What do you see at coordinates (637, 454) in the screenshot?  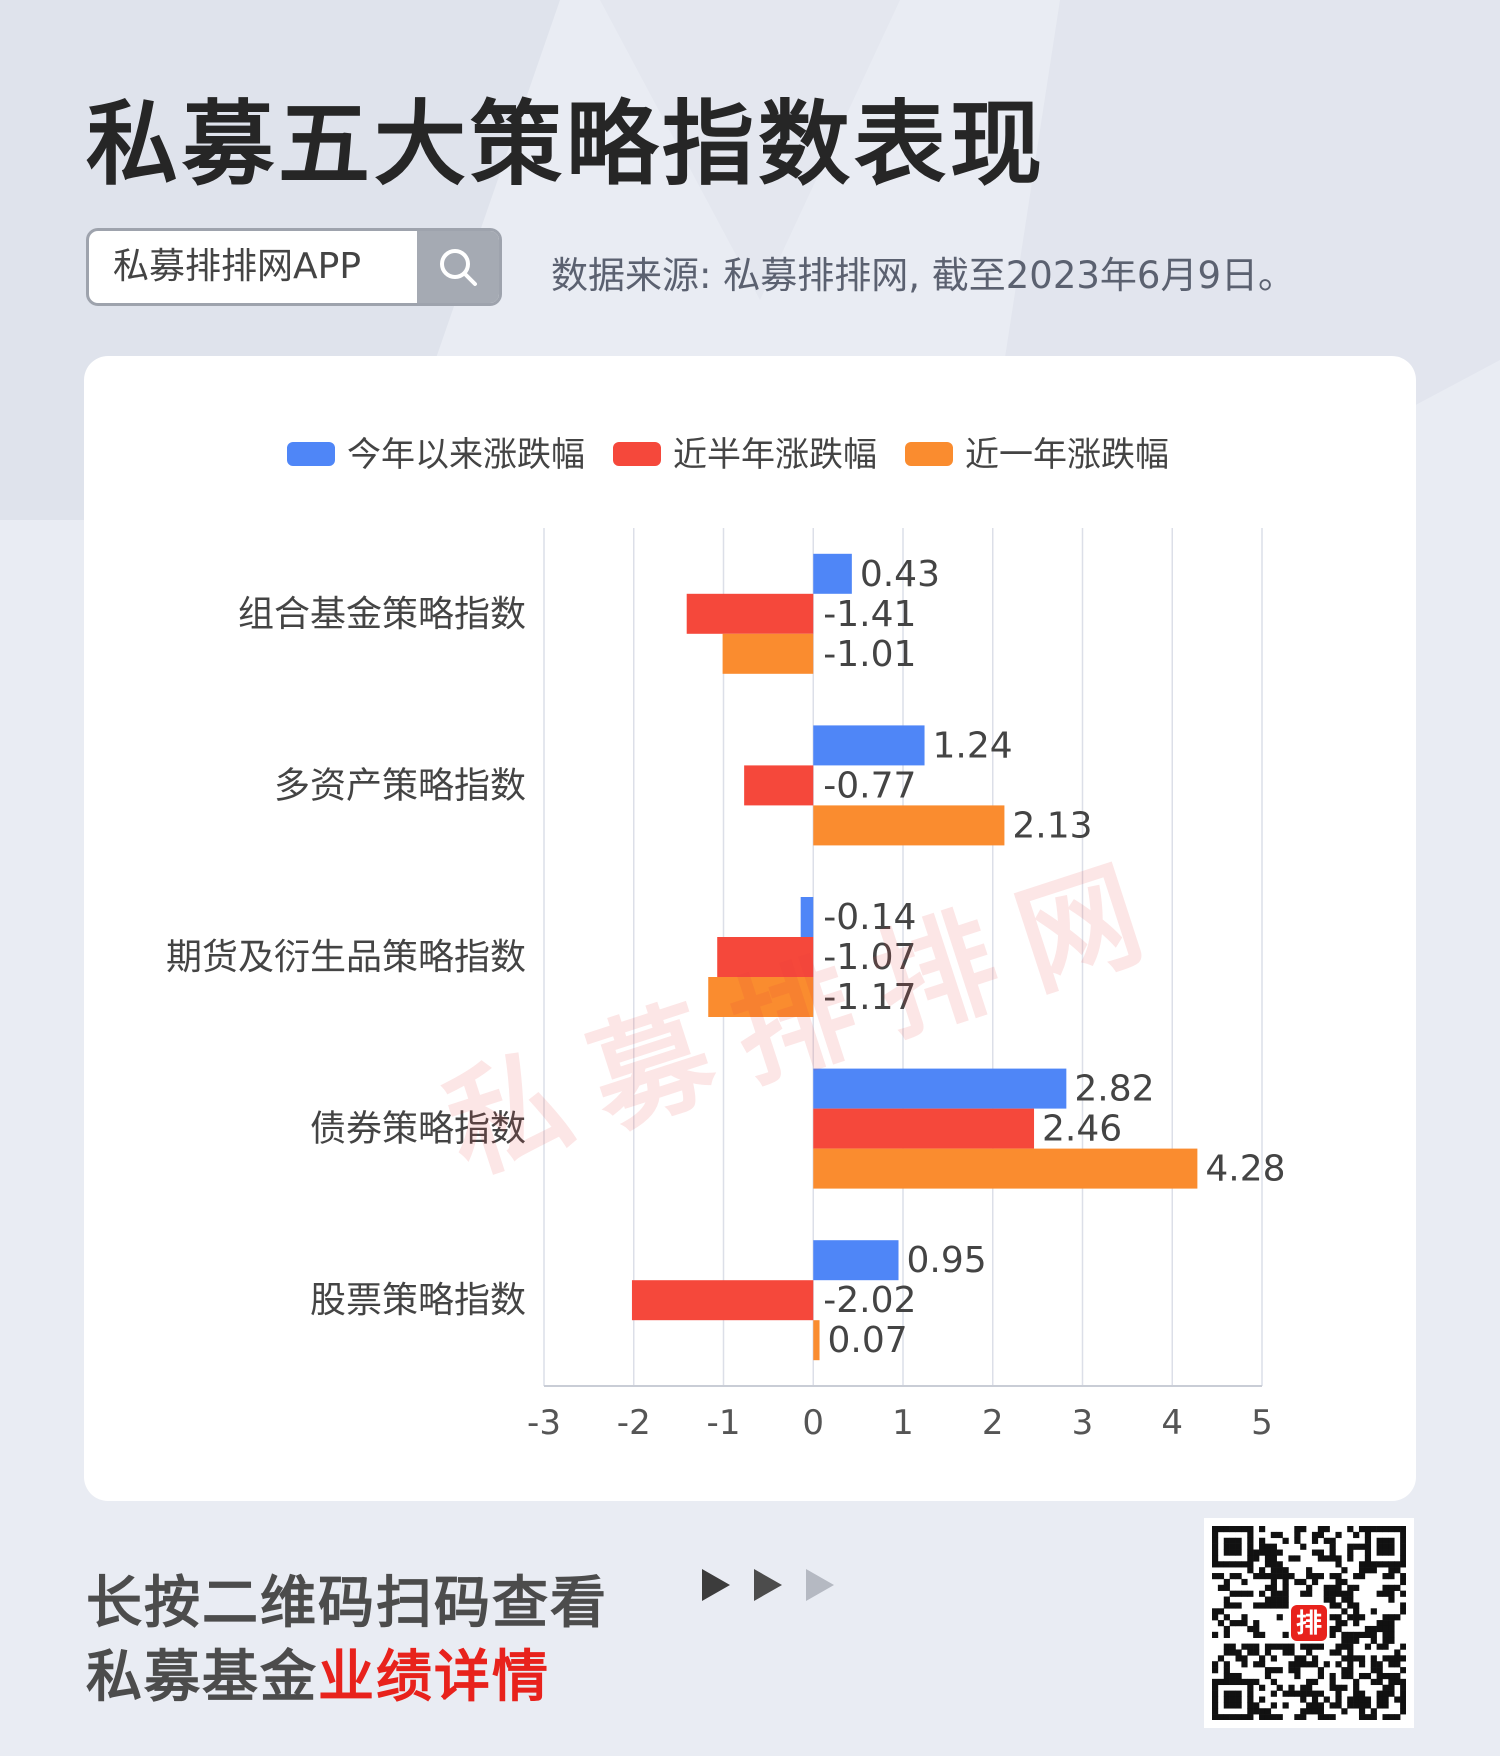 I see `legend-swatch` at bounding box center [637, 454].